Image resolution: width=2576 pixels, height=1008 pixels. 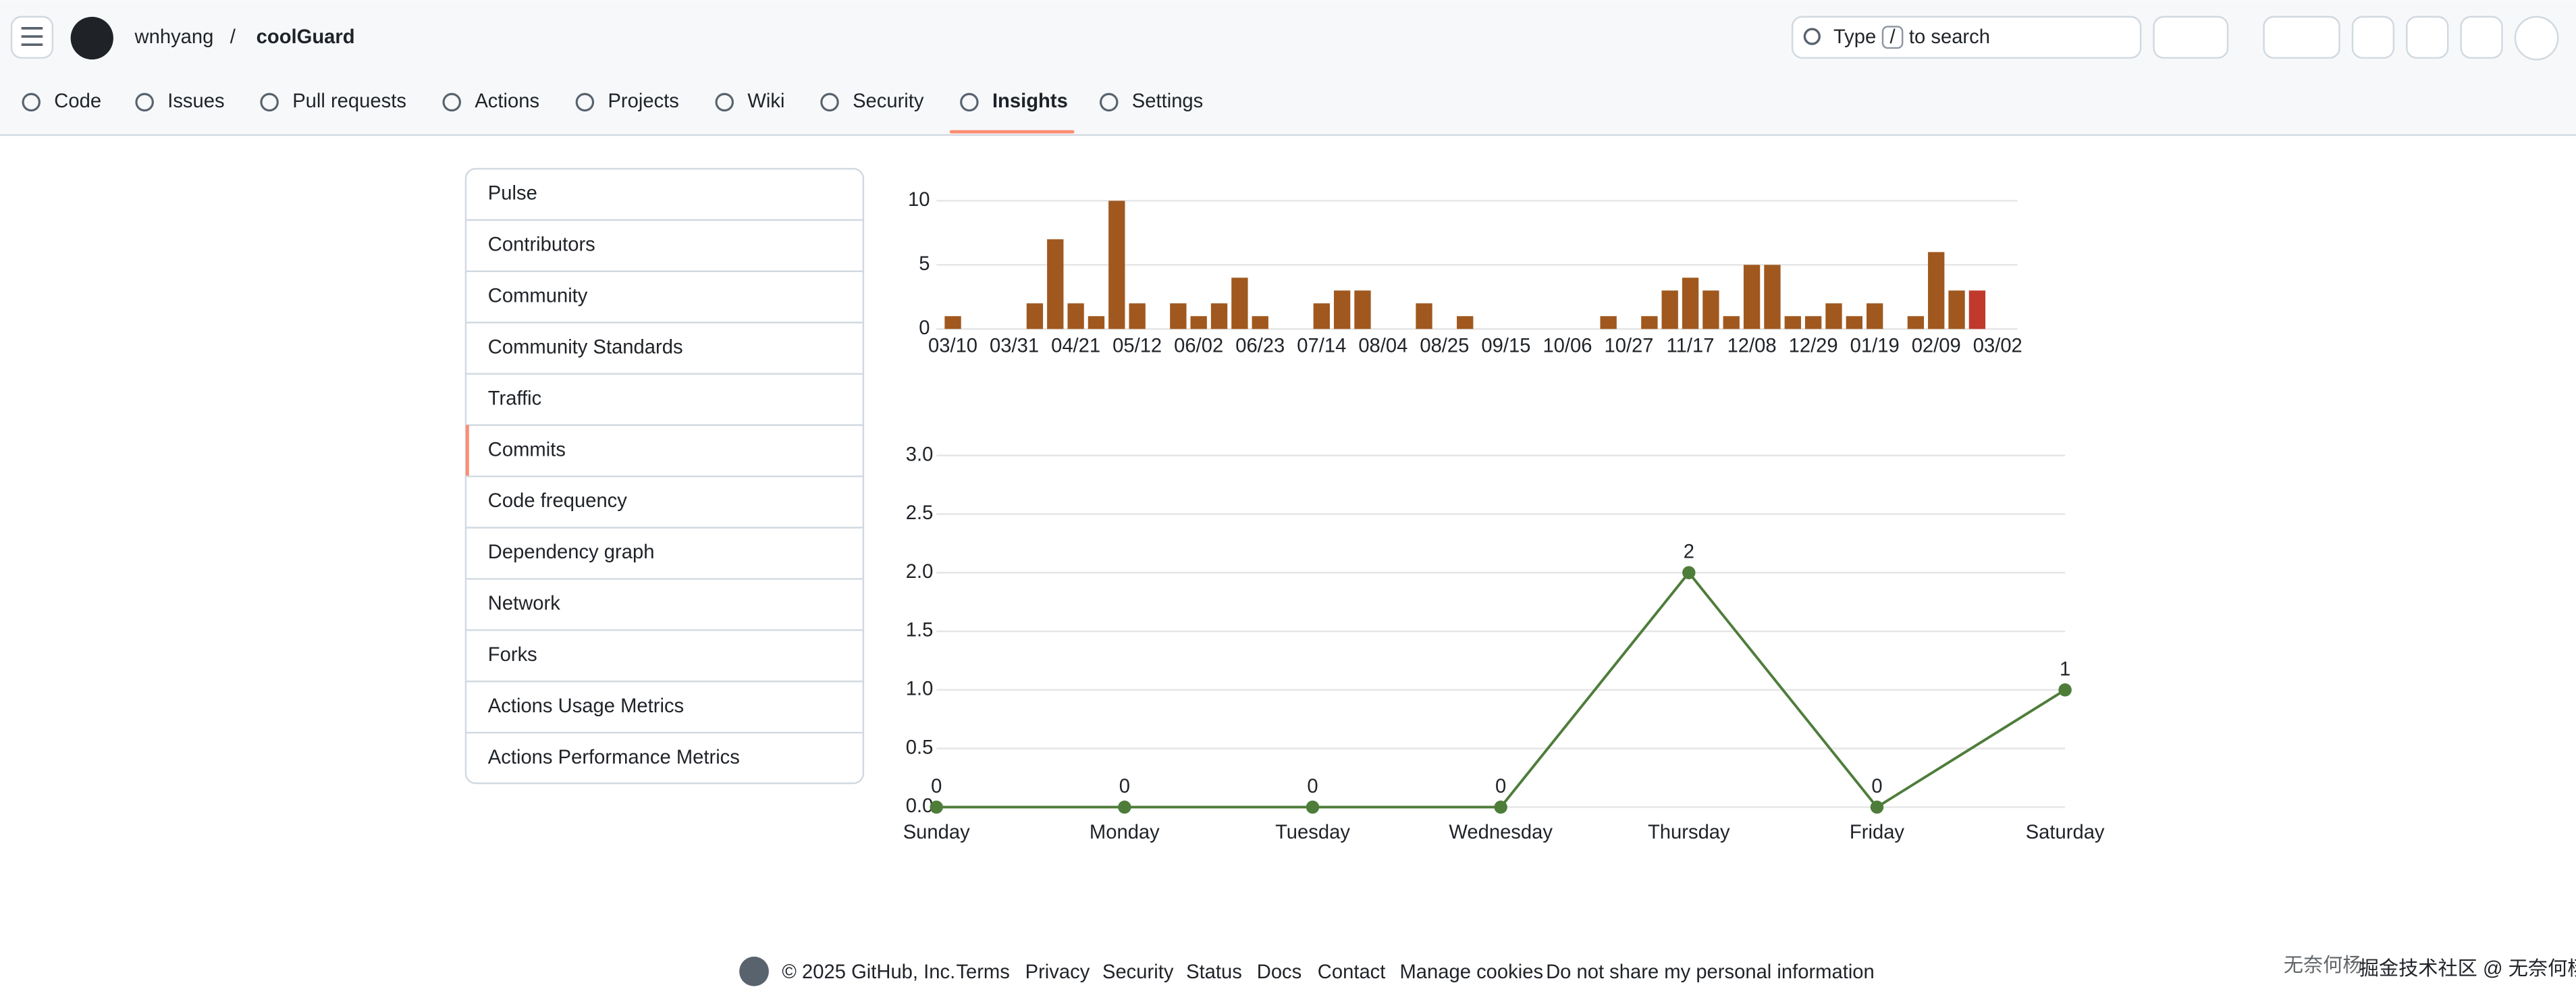 I want to click on header-bg, so click(x=1288, y=68).